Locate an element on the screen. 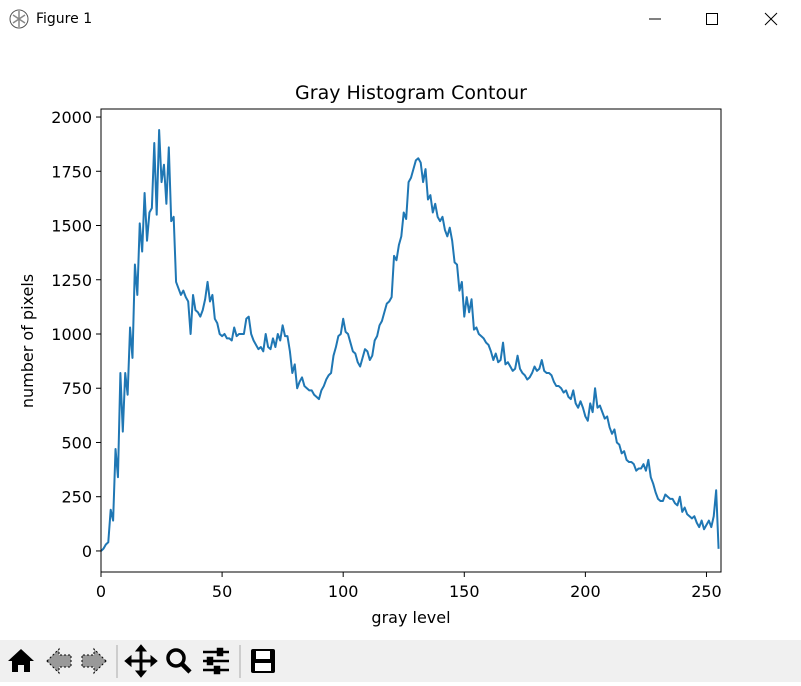 Image resolution: width=801 pixels, height=686 pixels. toolbar is located at coordinates (400, 661).